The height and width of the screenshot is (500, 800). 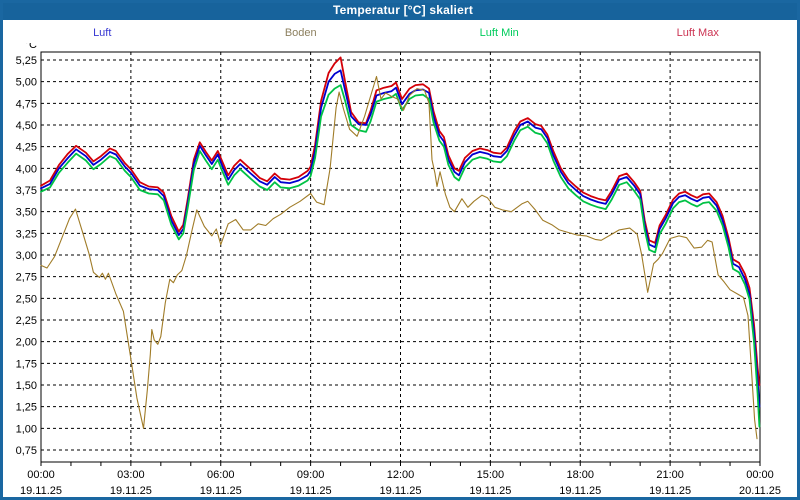 What do you see at coordinates (26, 429) in the screenshot?
I see `y-tick-label: 1,00` at bounding box center [26, 429].